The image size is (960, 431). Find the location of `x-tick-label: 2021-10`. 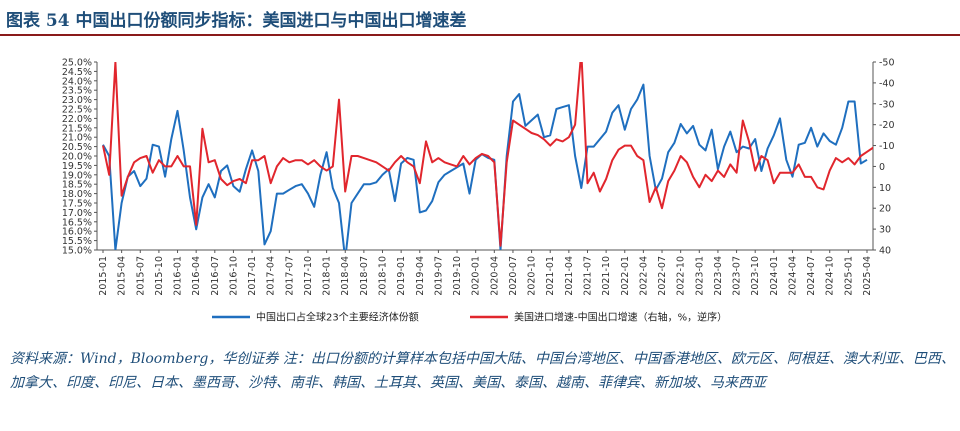

x-tick-label: 2021-10 is located at coordinates (606, 276).